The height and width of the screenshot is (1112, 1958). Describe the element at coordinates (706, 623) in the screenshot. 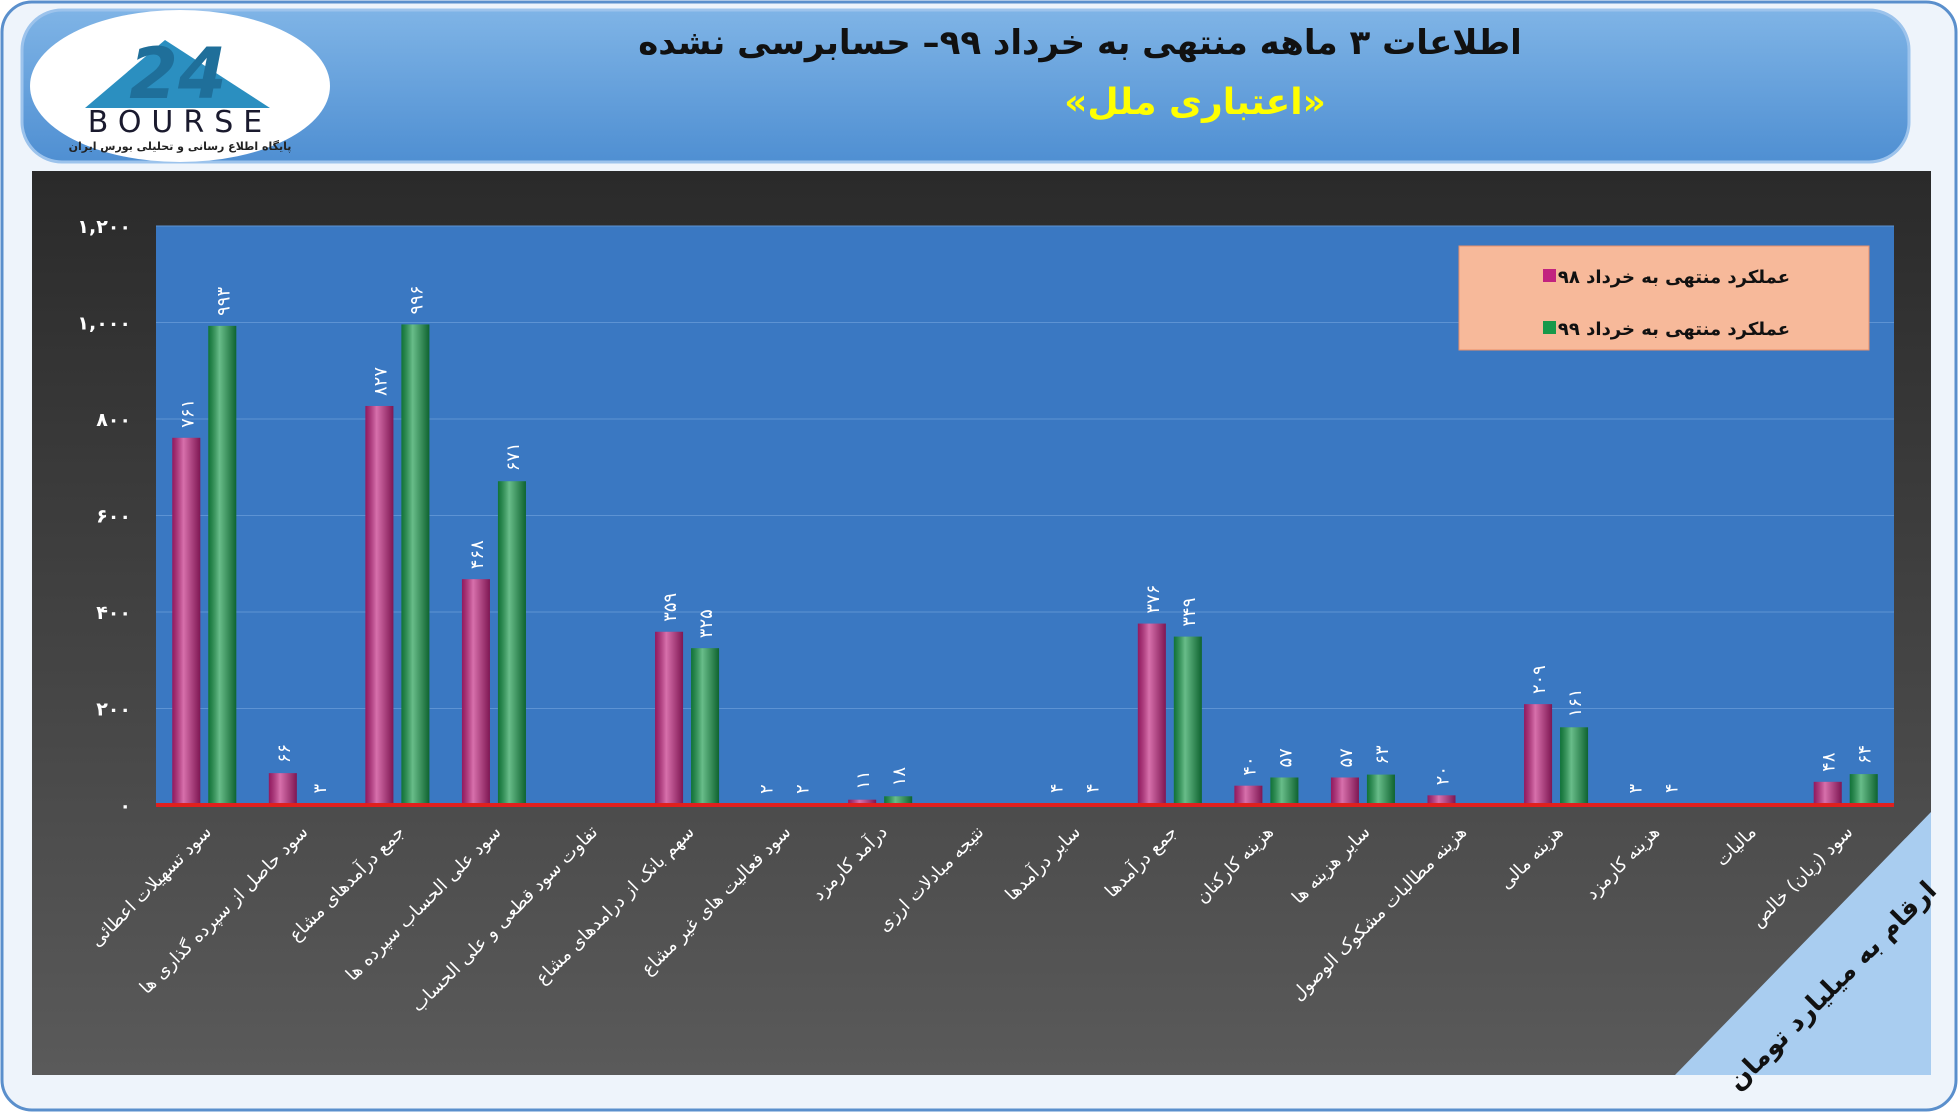

I see `data-label: ۳۲۵` at that location.